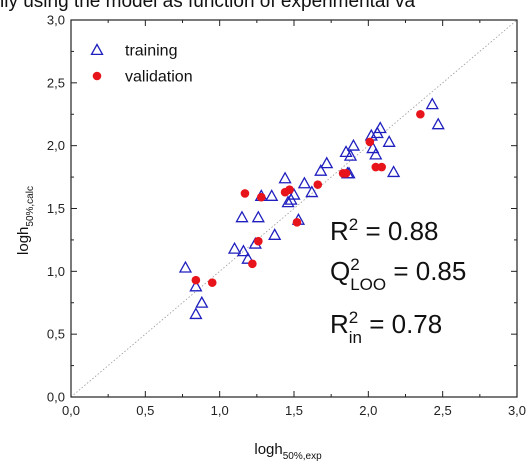 The image size is (528, 466). I want to click on x-tick-label: 2,5, so click(443, 410).